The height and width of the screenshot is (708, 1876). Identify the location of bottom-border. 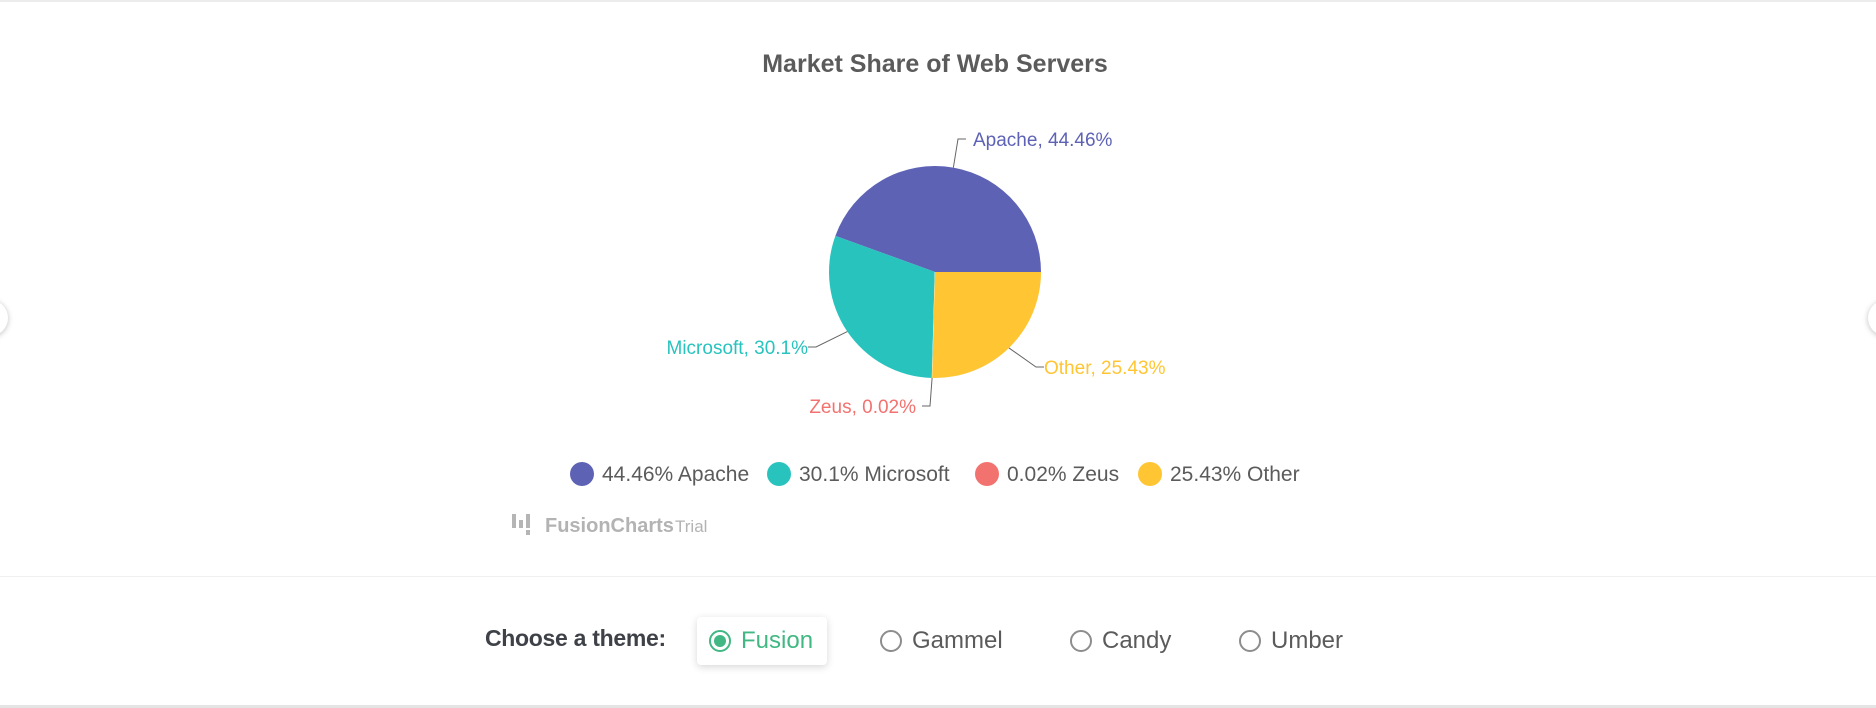
(938, 706).